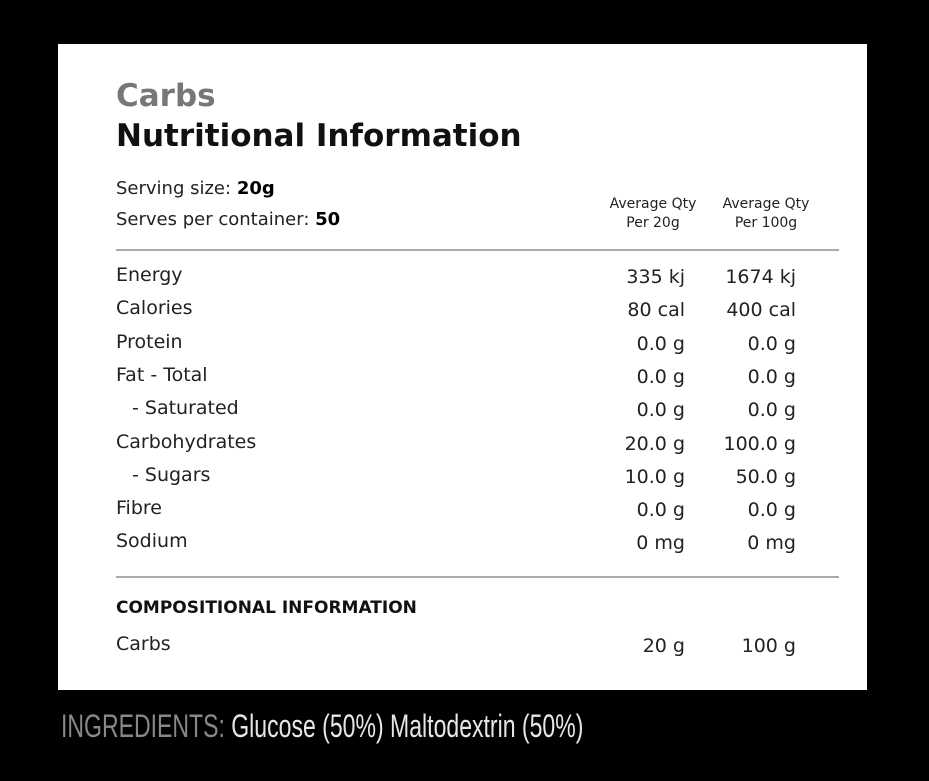 The width and height of the screenshot is (929, 781). What do you see at coordinates (407, 726) in the screenshot?
I see `ingredients-text: Glucose (50%) Maltodextrin (50%)` at bounding box center [407, 726].